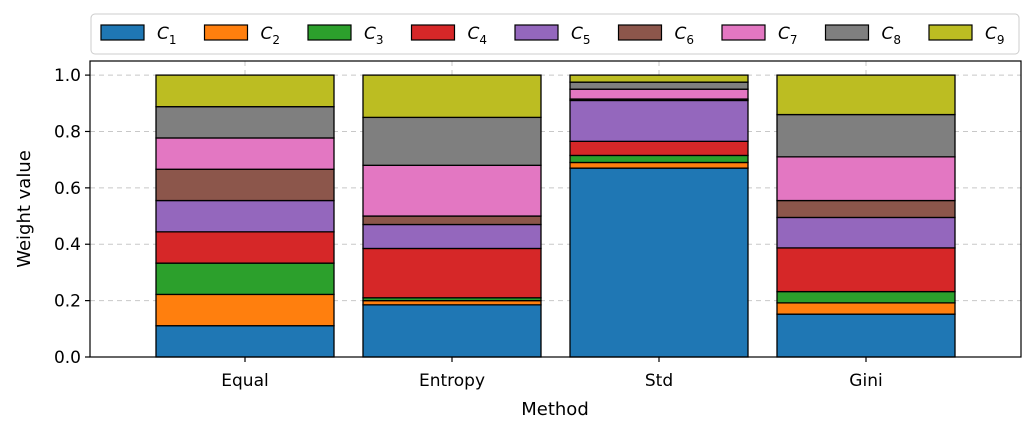  Describe the element at coordinates (245, 247) in the screenshot. I see `bar-equal-c4` at that location.